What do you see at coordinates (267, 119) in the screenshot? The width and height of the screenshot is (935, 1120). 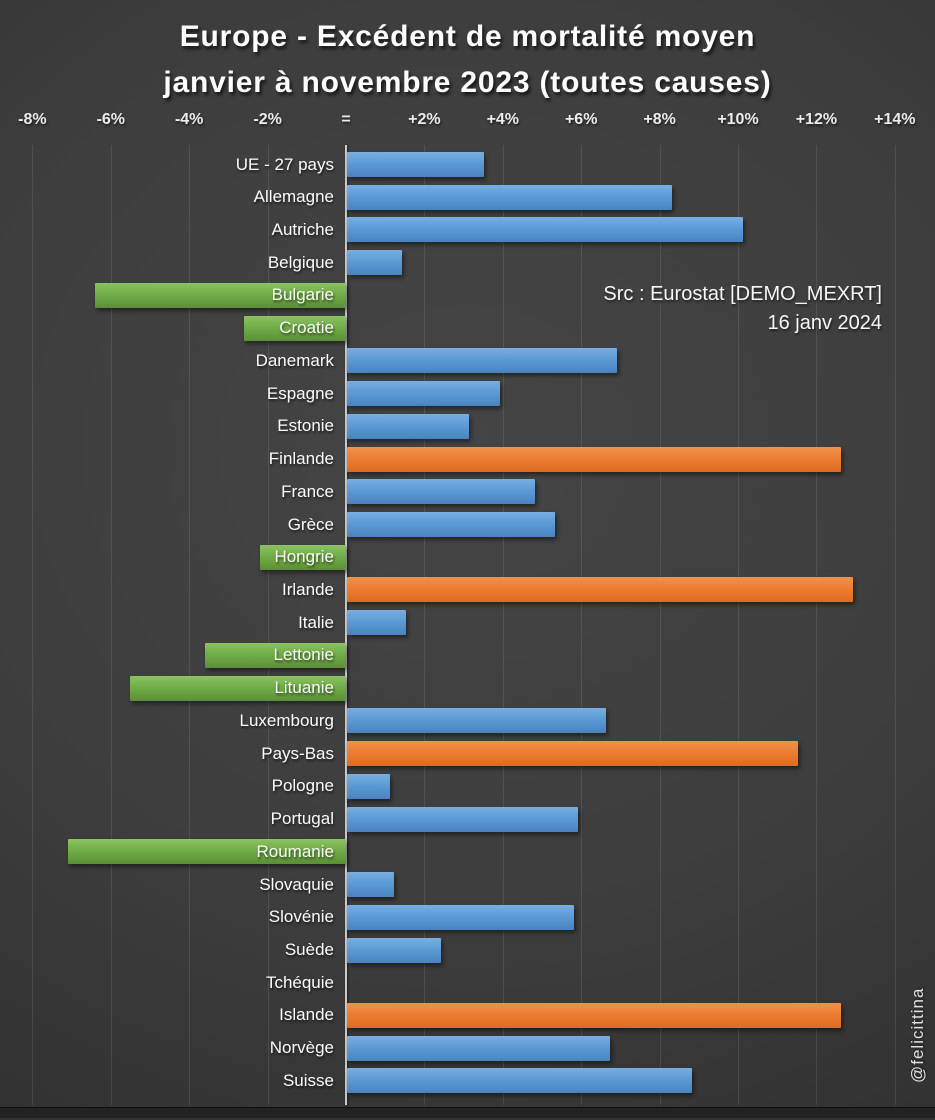 I see `x-axis-tick-label: -2%` at bounding box center [267, 119].